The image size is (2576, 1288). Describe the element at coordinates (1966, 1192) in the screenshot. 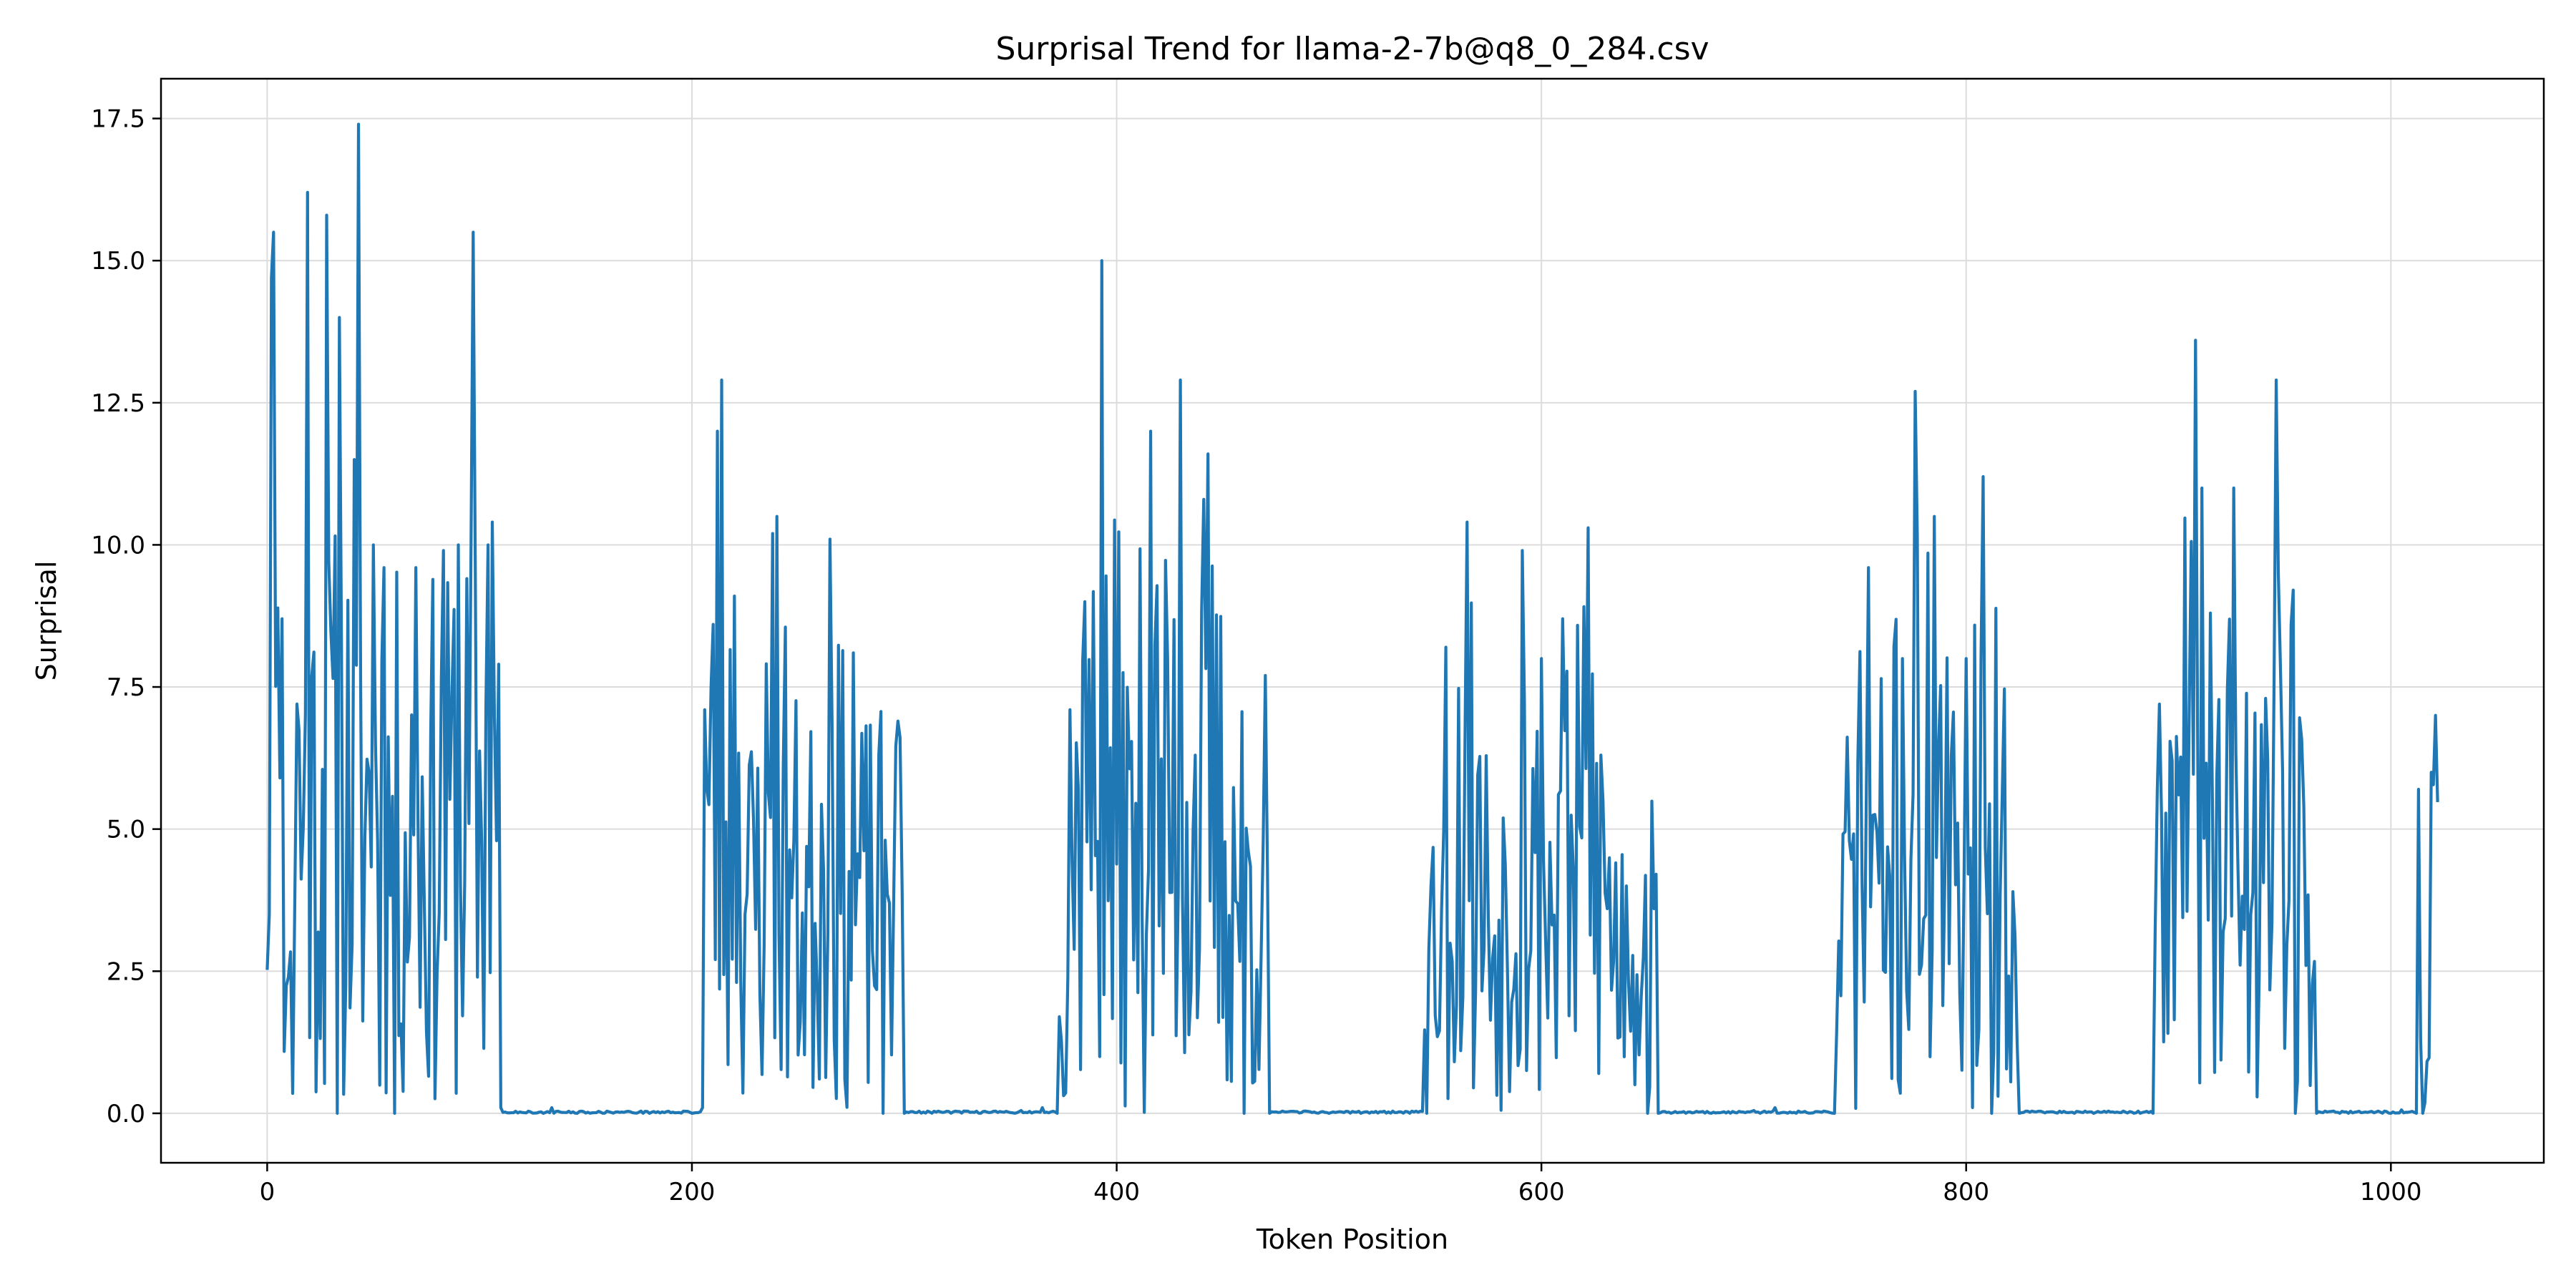

I see `x-tick-label: 800` at that location.